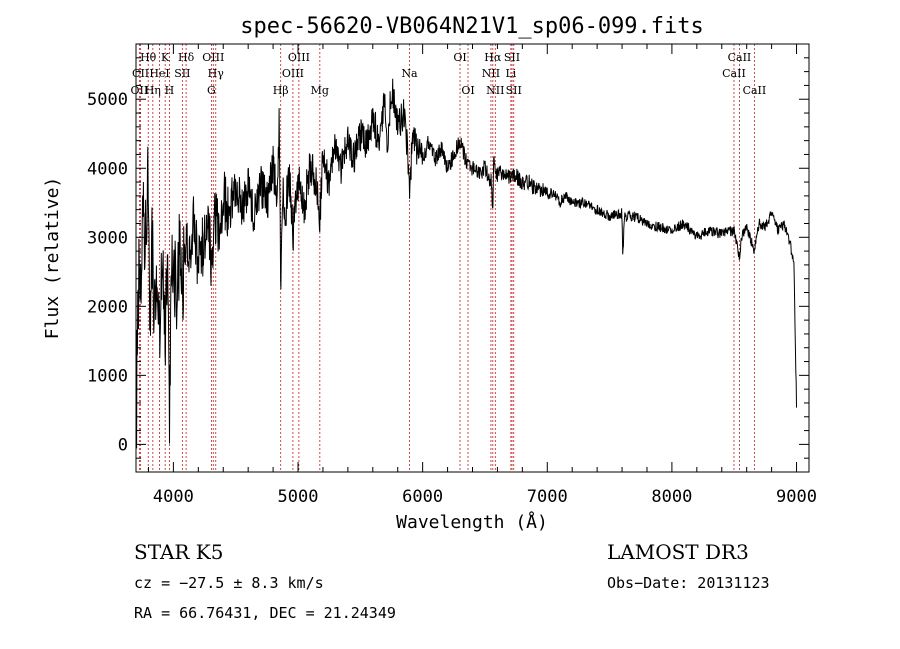  I want to click on redshift-text: cz = −27.5 ± 8.3 km/s, so click(229, 583).